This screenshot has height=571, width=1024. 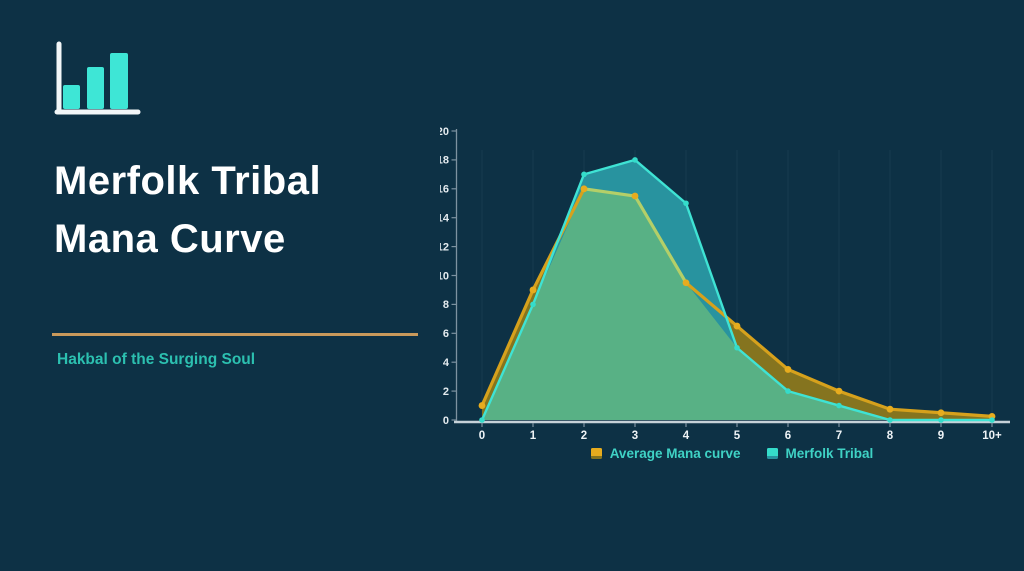 What do you see at coordinates (992, 436) in the screenshot?
I see `x-tick-label: 10+` at bounding box center [992, 436].